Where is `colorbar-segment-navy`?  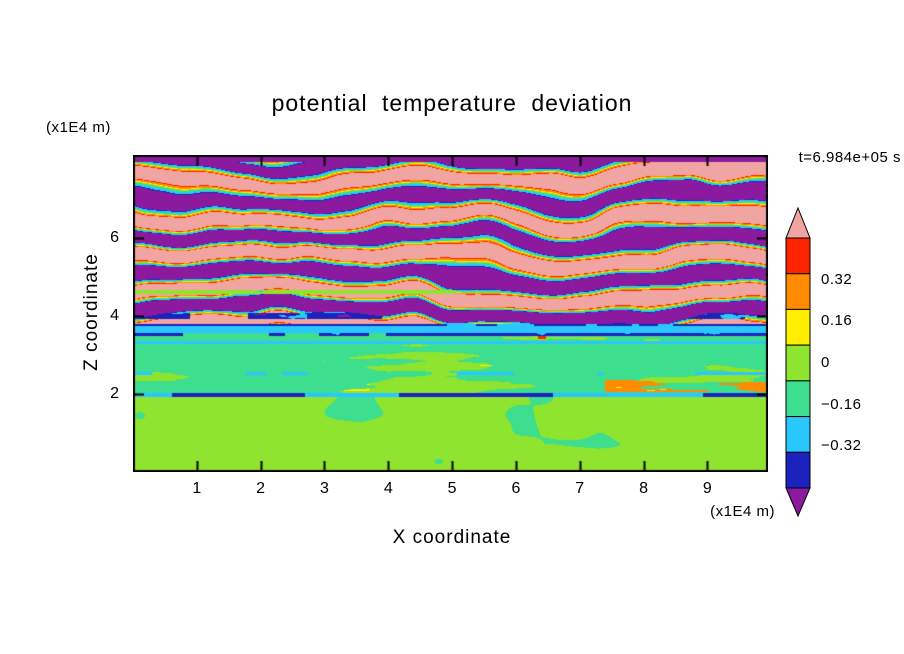
colorbar-segment-navy is located at coordinates (798, 470).